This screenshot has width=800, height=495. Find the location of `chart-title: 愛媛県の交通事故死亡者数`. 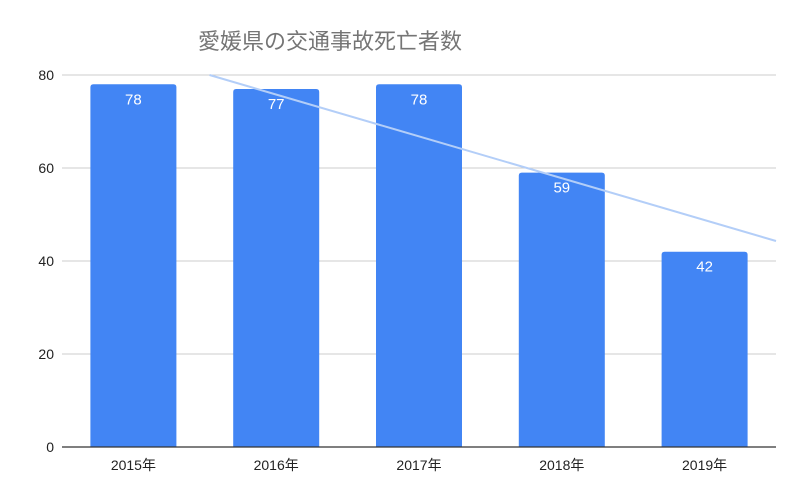

chart-title: 愛媛県の交通事故死亡者数 is located at coordinates (330, 42).